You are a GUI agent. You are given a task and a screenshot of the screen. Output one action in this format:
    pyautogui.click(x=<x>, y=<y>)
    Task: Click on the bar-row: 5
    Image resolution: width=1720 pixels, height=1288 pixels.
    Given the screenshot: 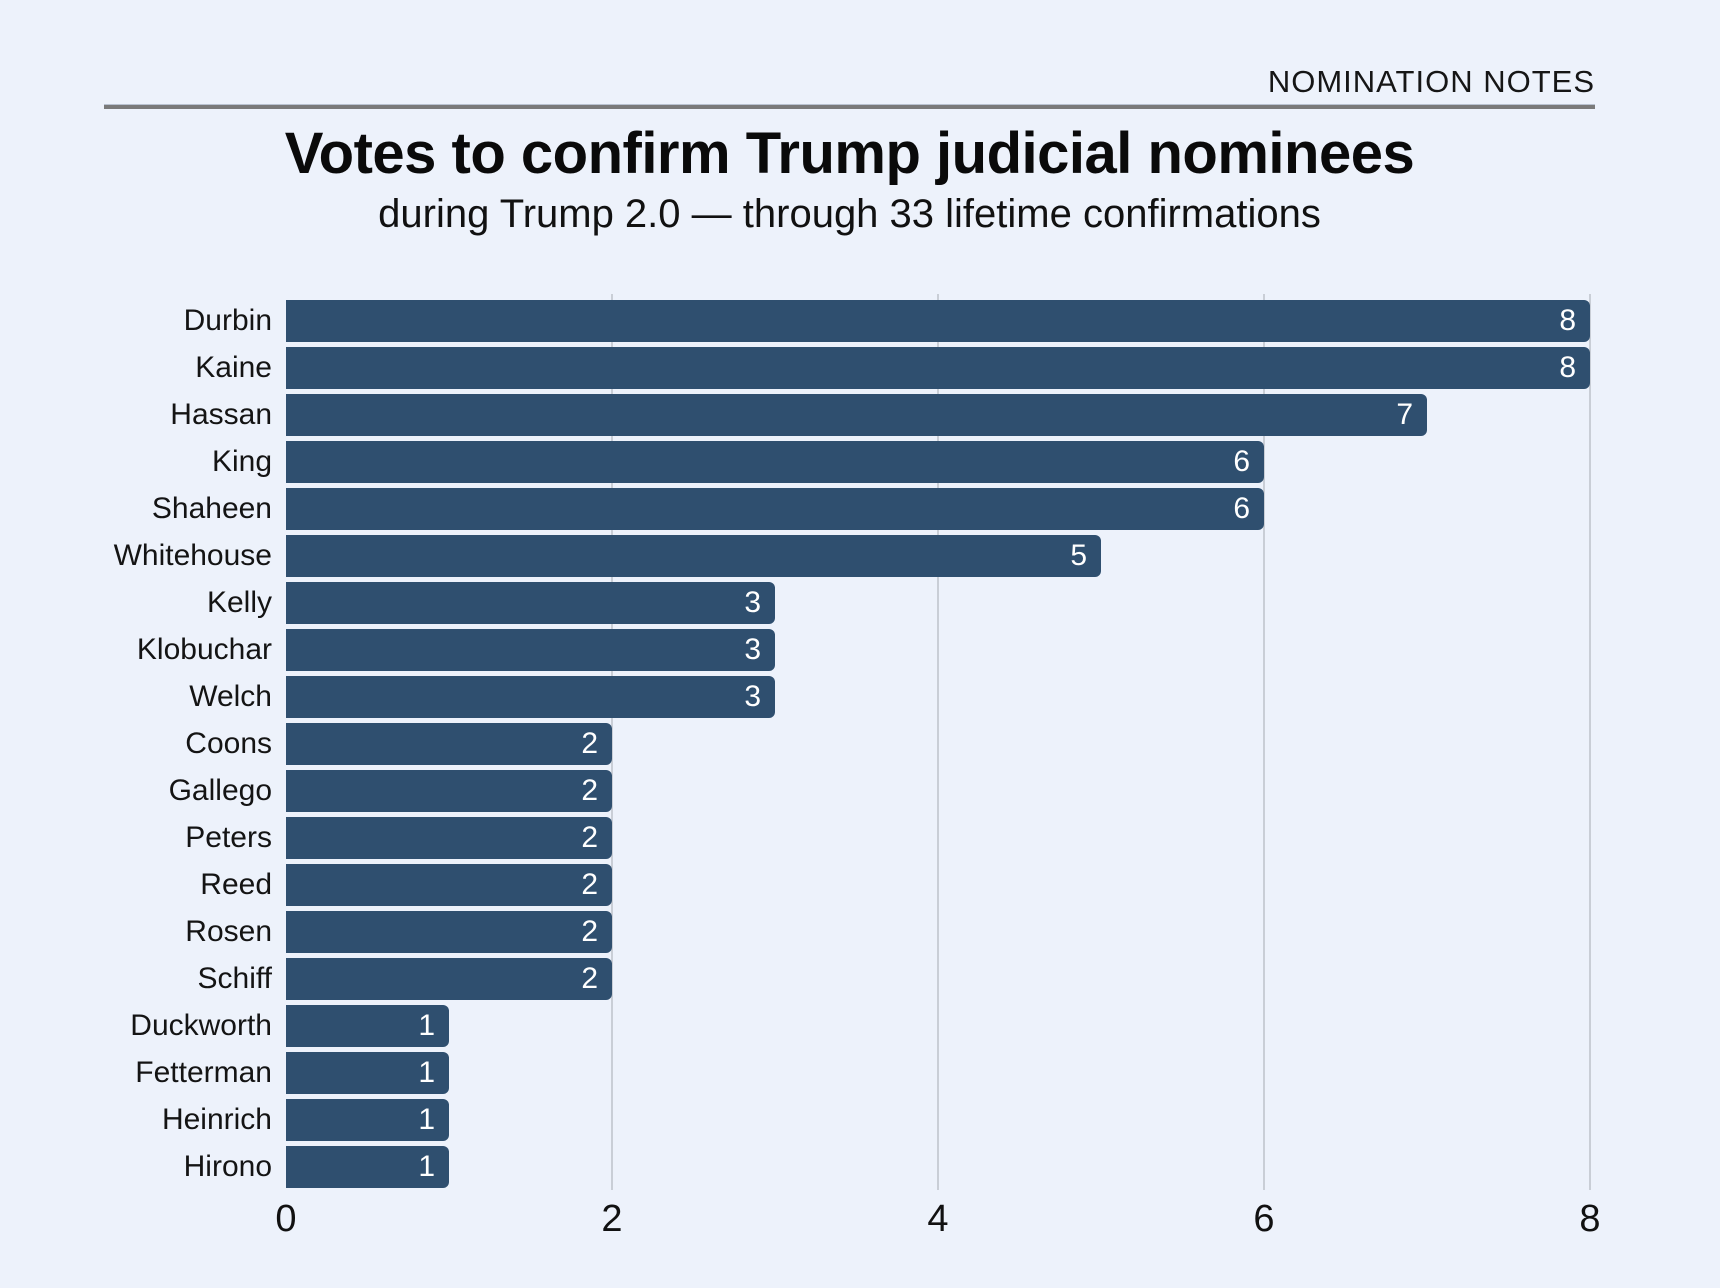 What is the action you would take?
    pyautogui.click(x=938, y=558)
    